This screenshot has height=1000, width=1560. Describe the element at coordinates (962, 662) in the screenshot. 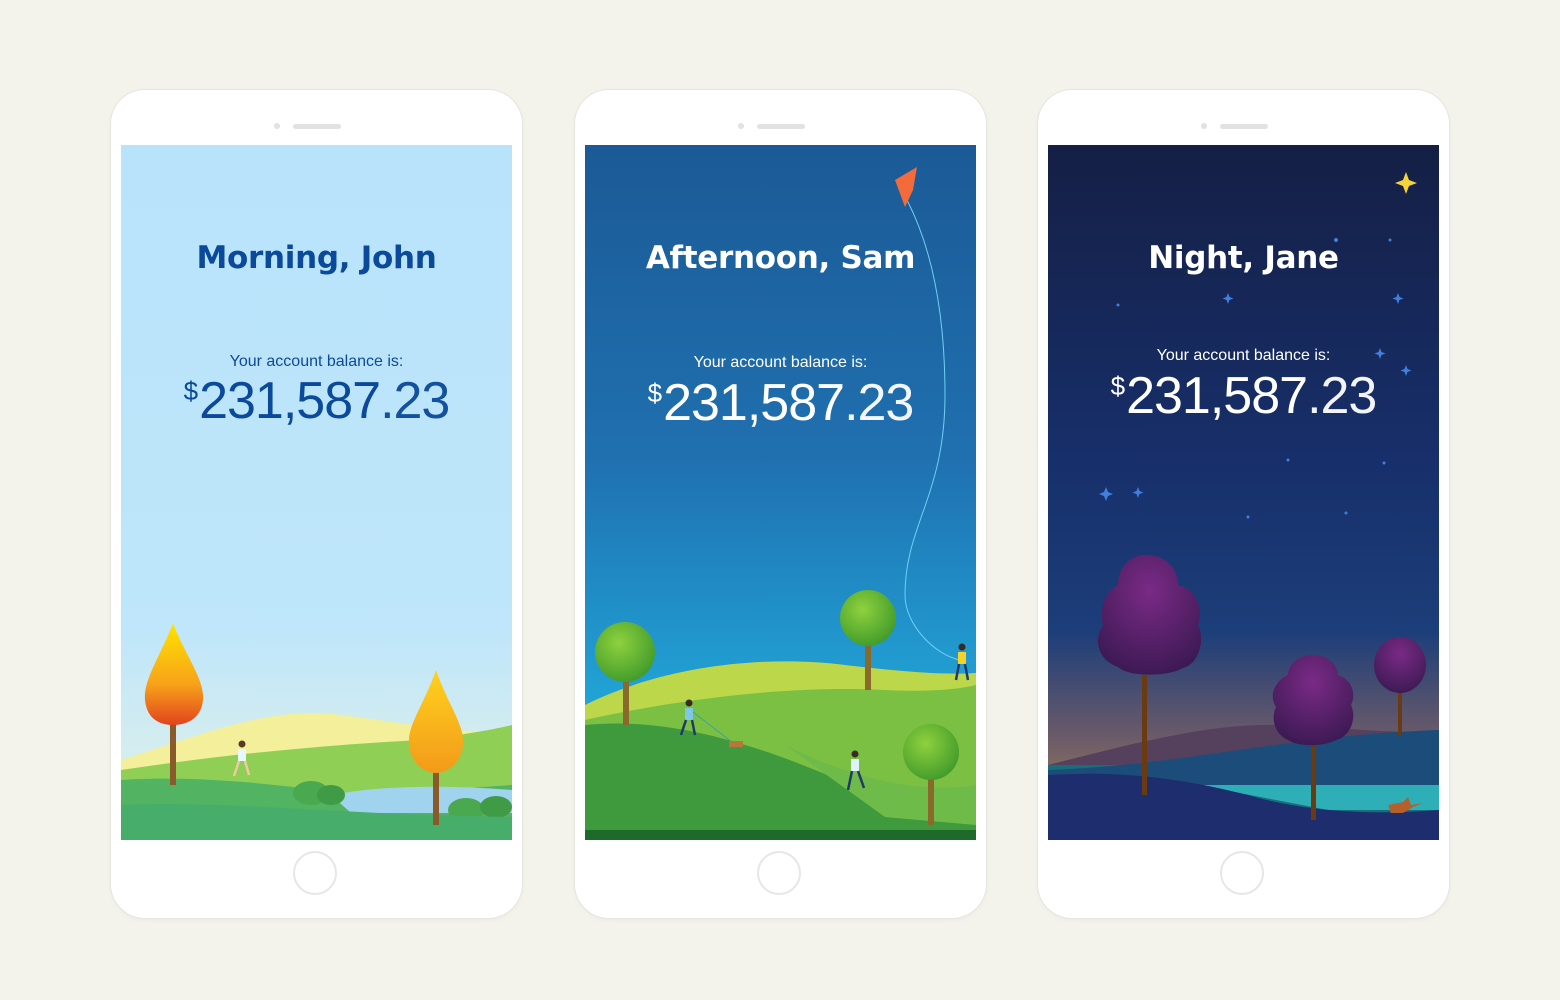

I see `kite-flyer-figure` at that location.